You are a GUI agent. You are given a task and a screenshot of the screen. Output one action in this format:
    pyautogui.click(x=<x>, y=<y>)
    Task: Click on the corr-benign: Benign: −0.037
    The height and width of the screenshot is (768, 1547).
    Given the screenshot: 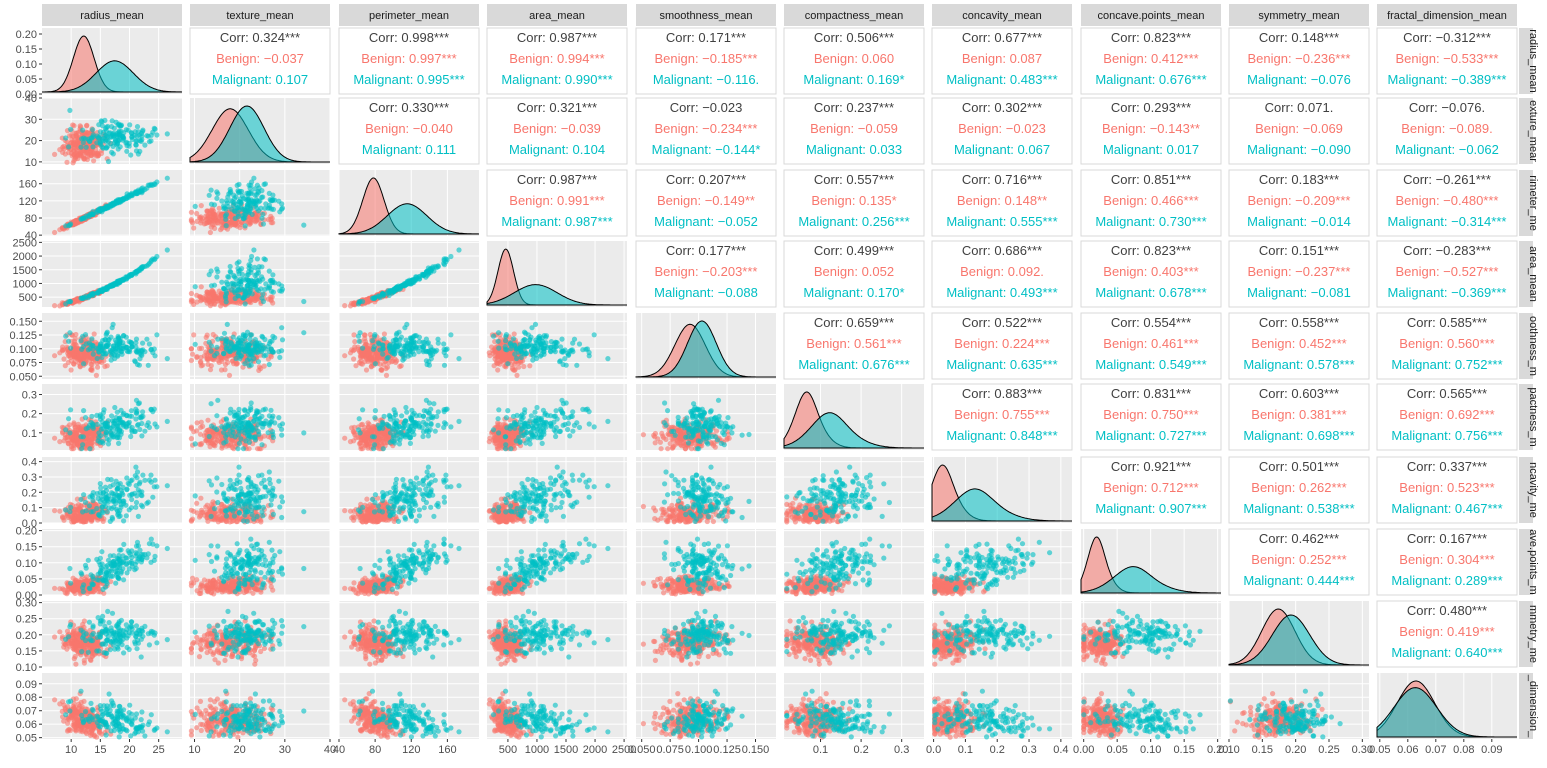 What is the action you would take?
    pyautogui.click(x=260, y=58)
    